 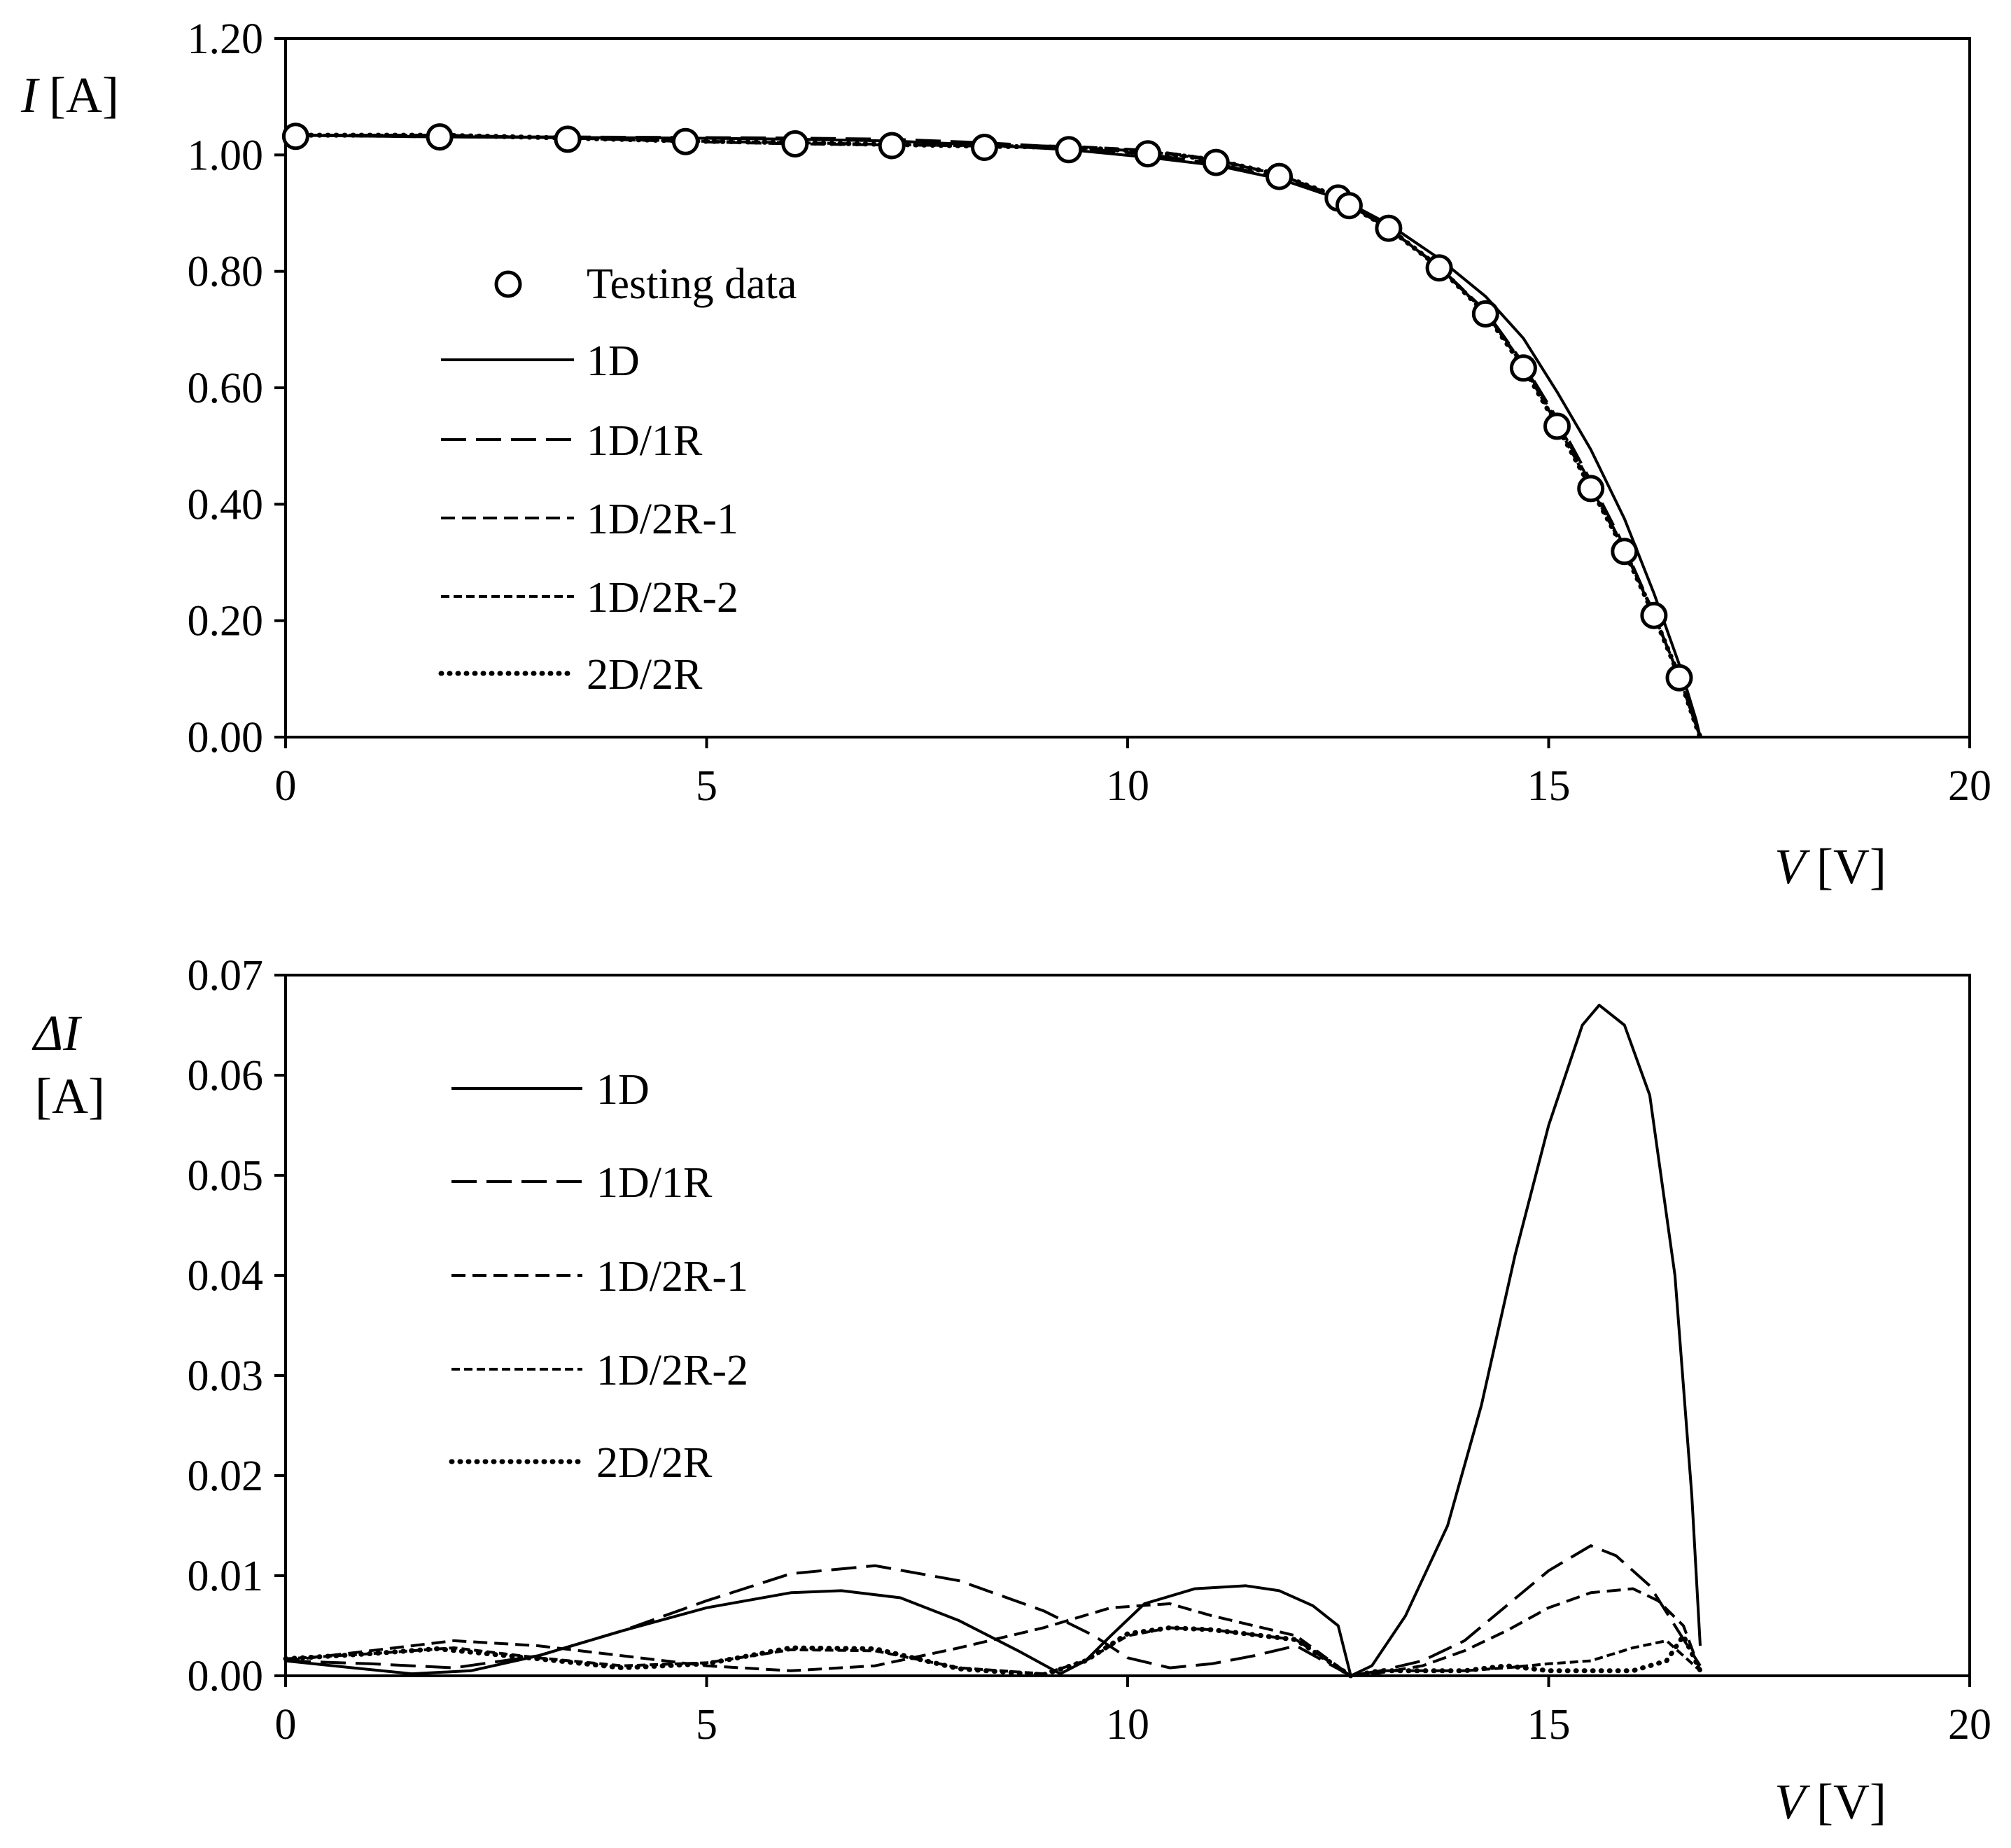 I want to click on top-y-axis-label: I [A], so click(x=69, y=95).